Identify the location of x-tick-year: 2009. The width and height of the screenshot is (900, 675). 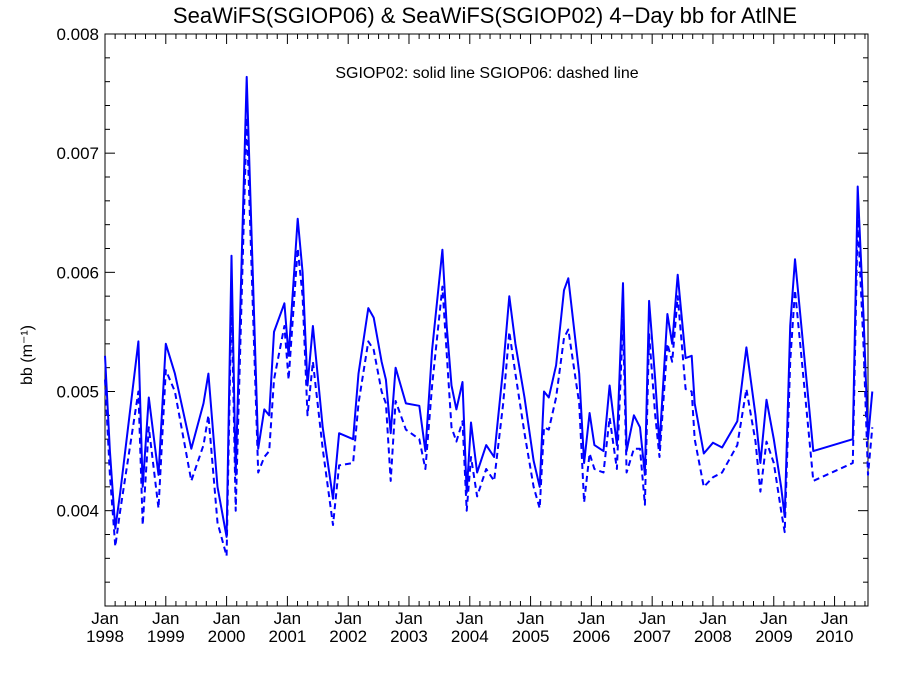
(774, 636).